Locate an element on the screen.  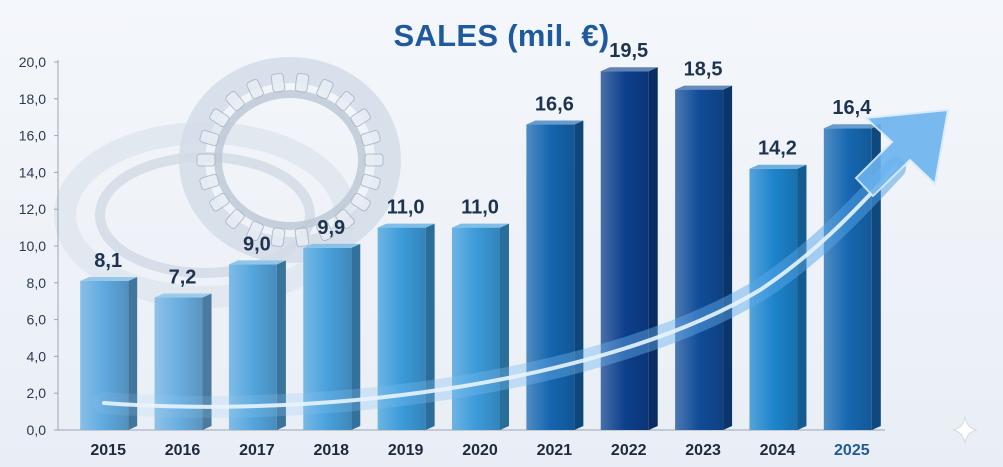
bar-2022 is located at coordinates (629, 248).